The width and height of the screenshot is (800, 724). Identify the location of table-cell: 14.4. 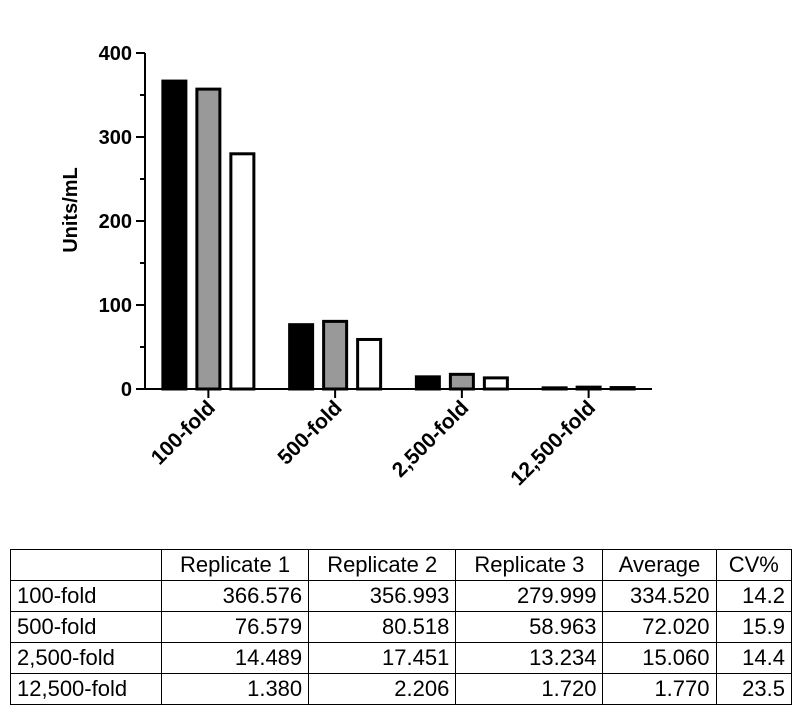
(753, 658).